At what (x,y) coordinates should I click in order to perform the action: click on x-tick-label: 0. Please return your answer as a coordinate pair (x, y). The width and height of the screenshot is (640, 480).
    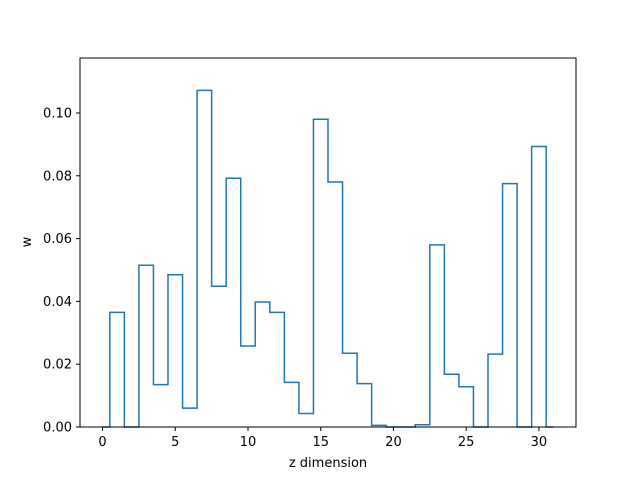
    Looking at the image, I should click on (102, 442).